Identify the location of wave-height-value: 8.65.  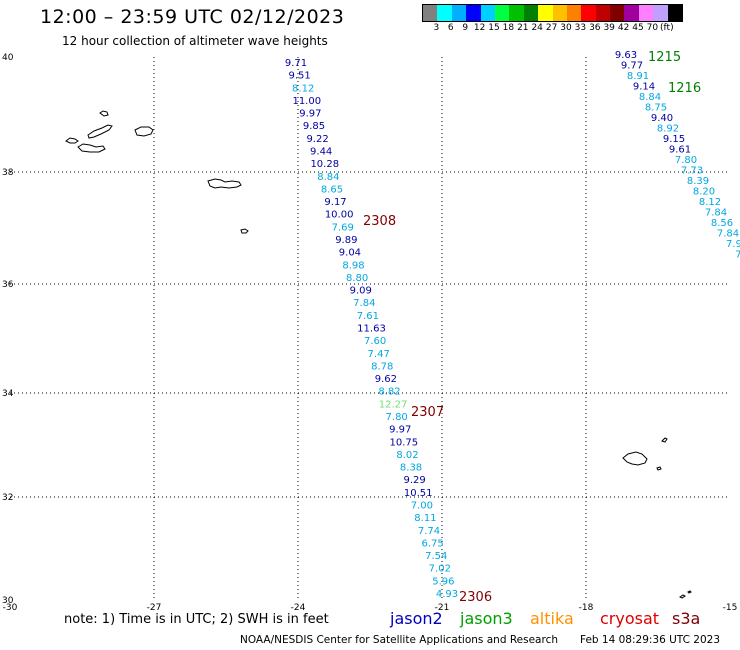
(332, 189).